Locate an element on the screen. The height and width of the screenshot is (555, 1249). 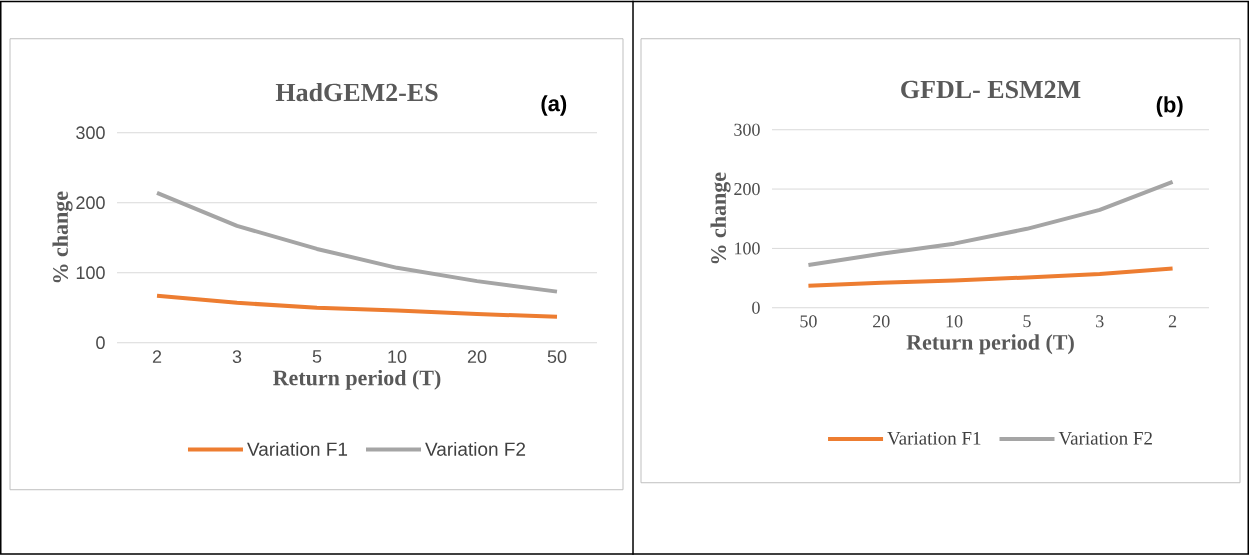
text: (b) is located at coordinates (1169, 106).